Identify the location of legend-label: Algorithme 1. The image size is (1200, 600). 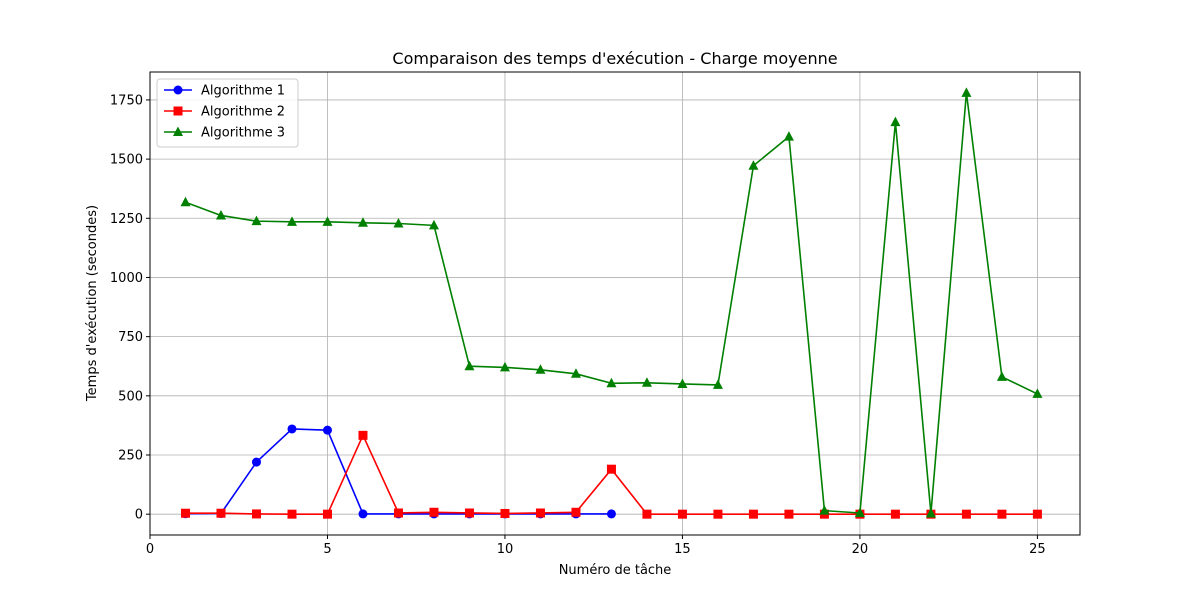
(243, 91).